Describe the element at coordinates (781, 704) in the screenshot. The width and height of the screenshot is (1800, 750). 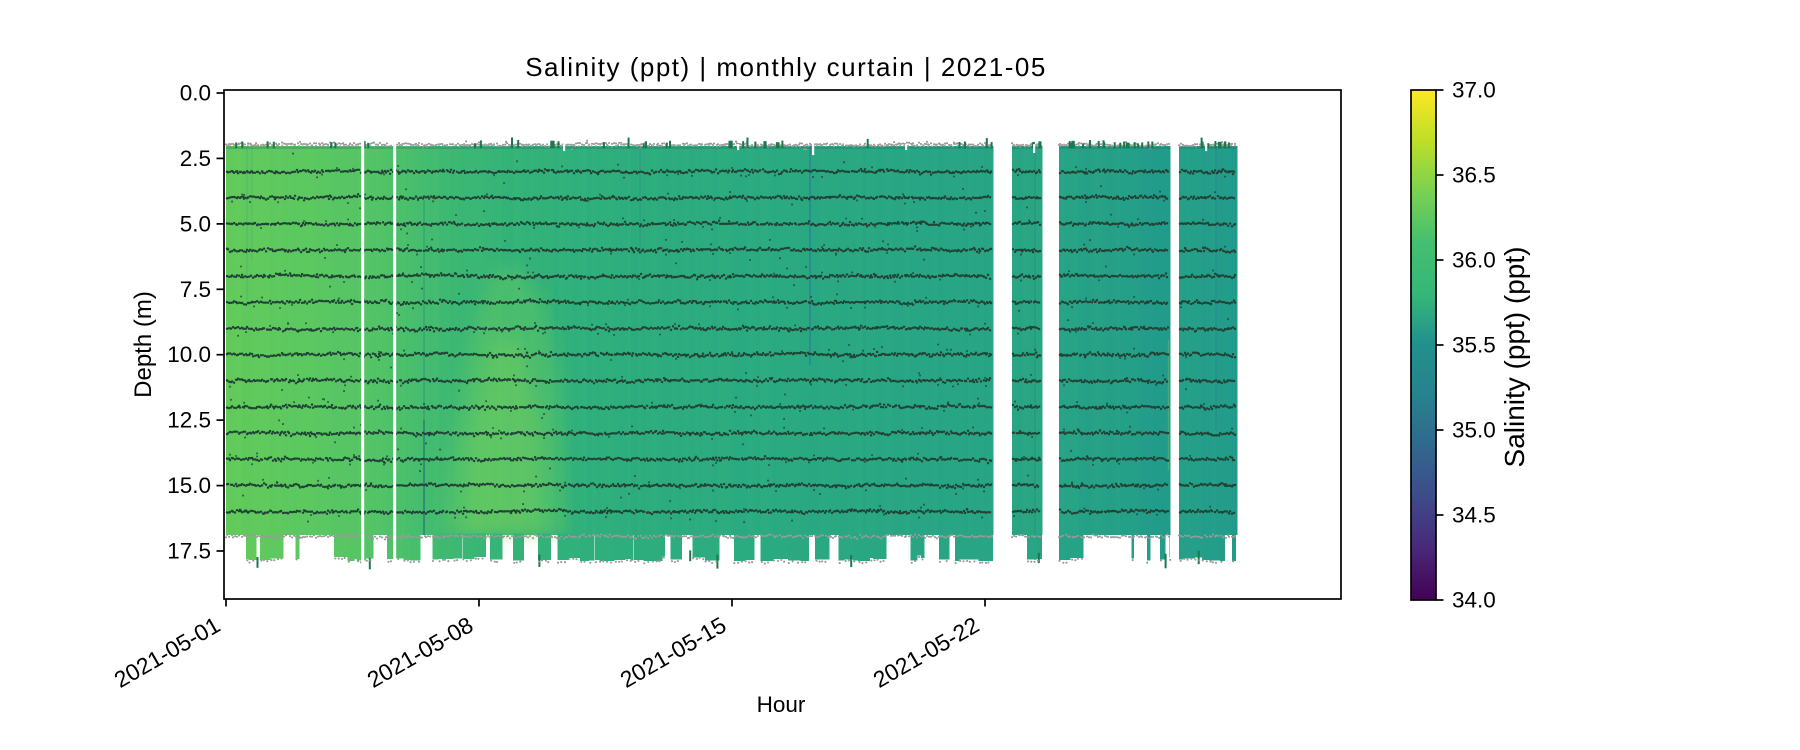
I see `svg-text: Hour` at that location.